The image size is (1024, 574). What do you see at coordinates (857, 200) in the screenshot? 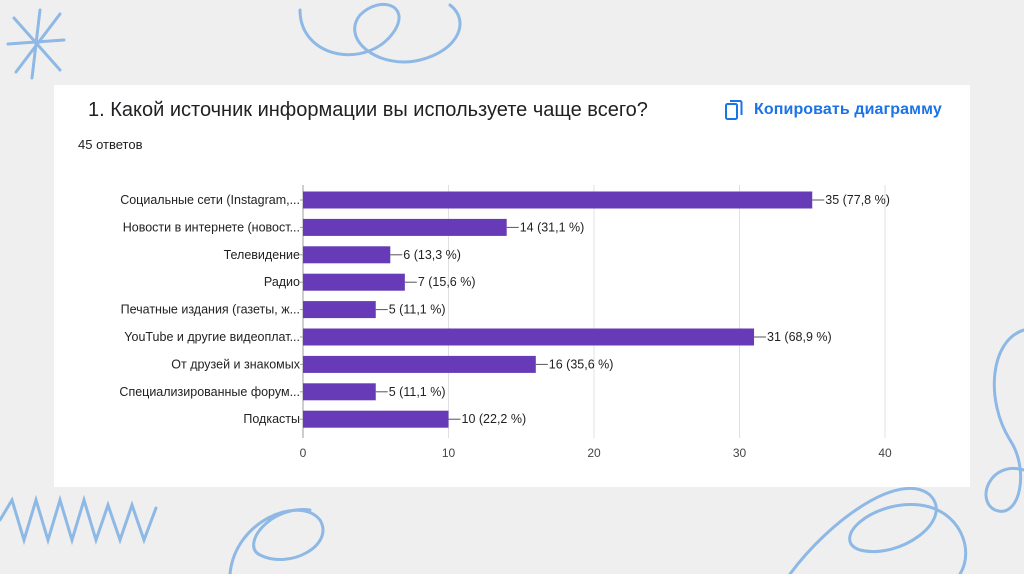
I see `data-label: 35 (77,8 %)` at bounding box center [857, 200].